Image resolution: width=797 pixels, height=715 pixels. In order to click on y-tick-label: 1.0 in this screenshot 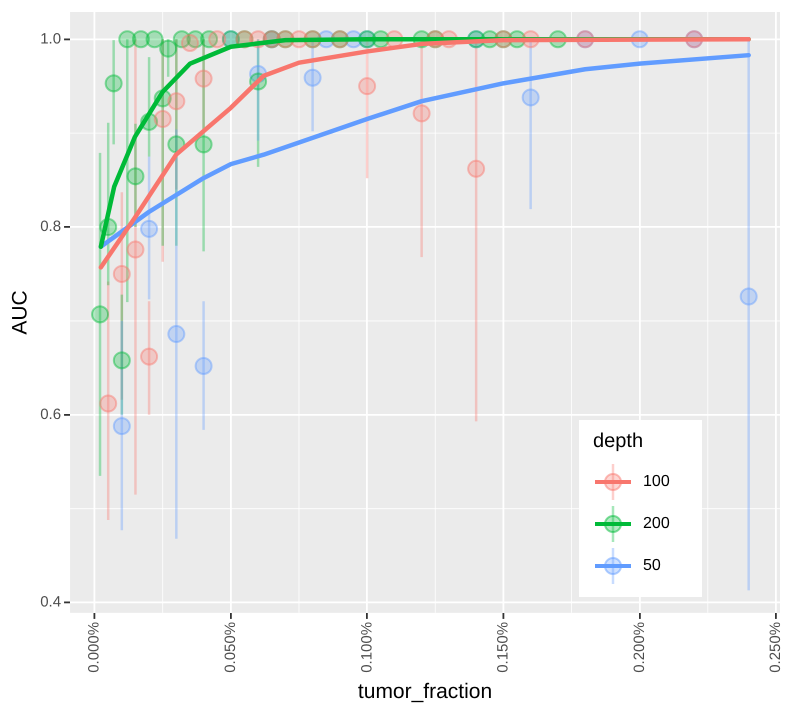, I will do `click(51, 39)`.